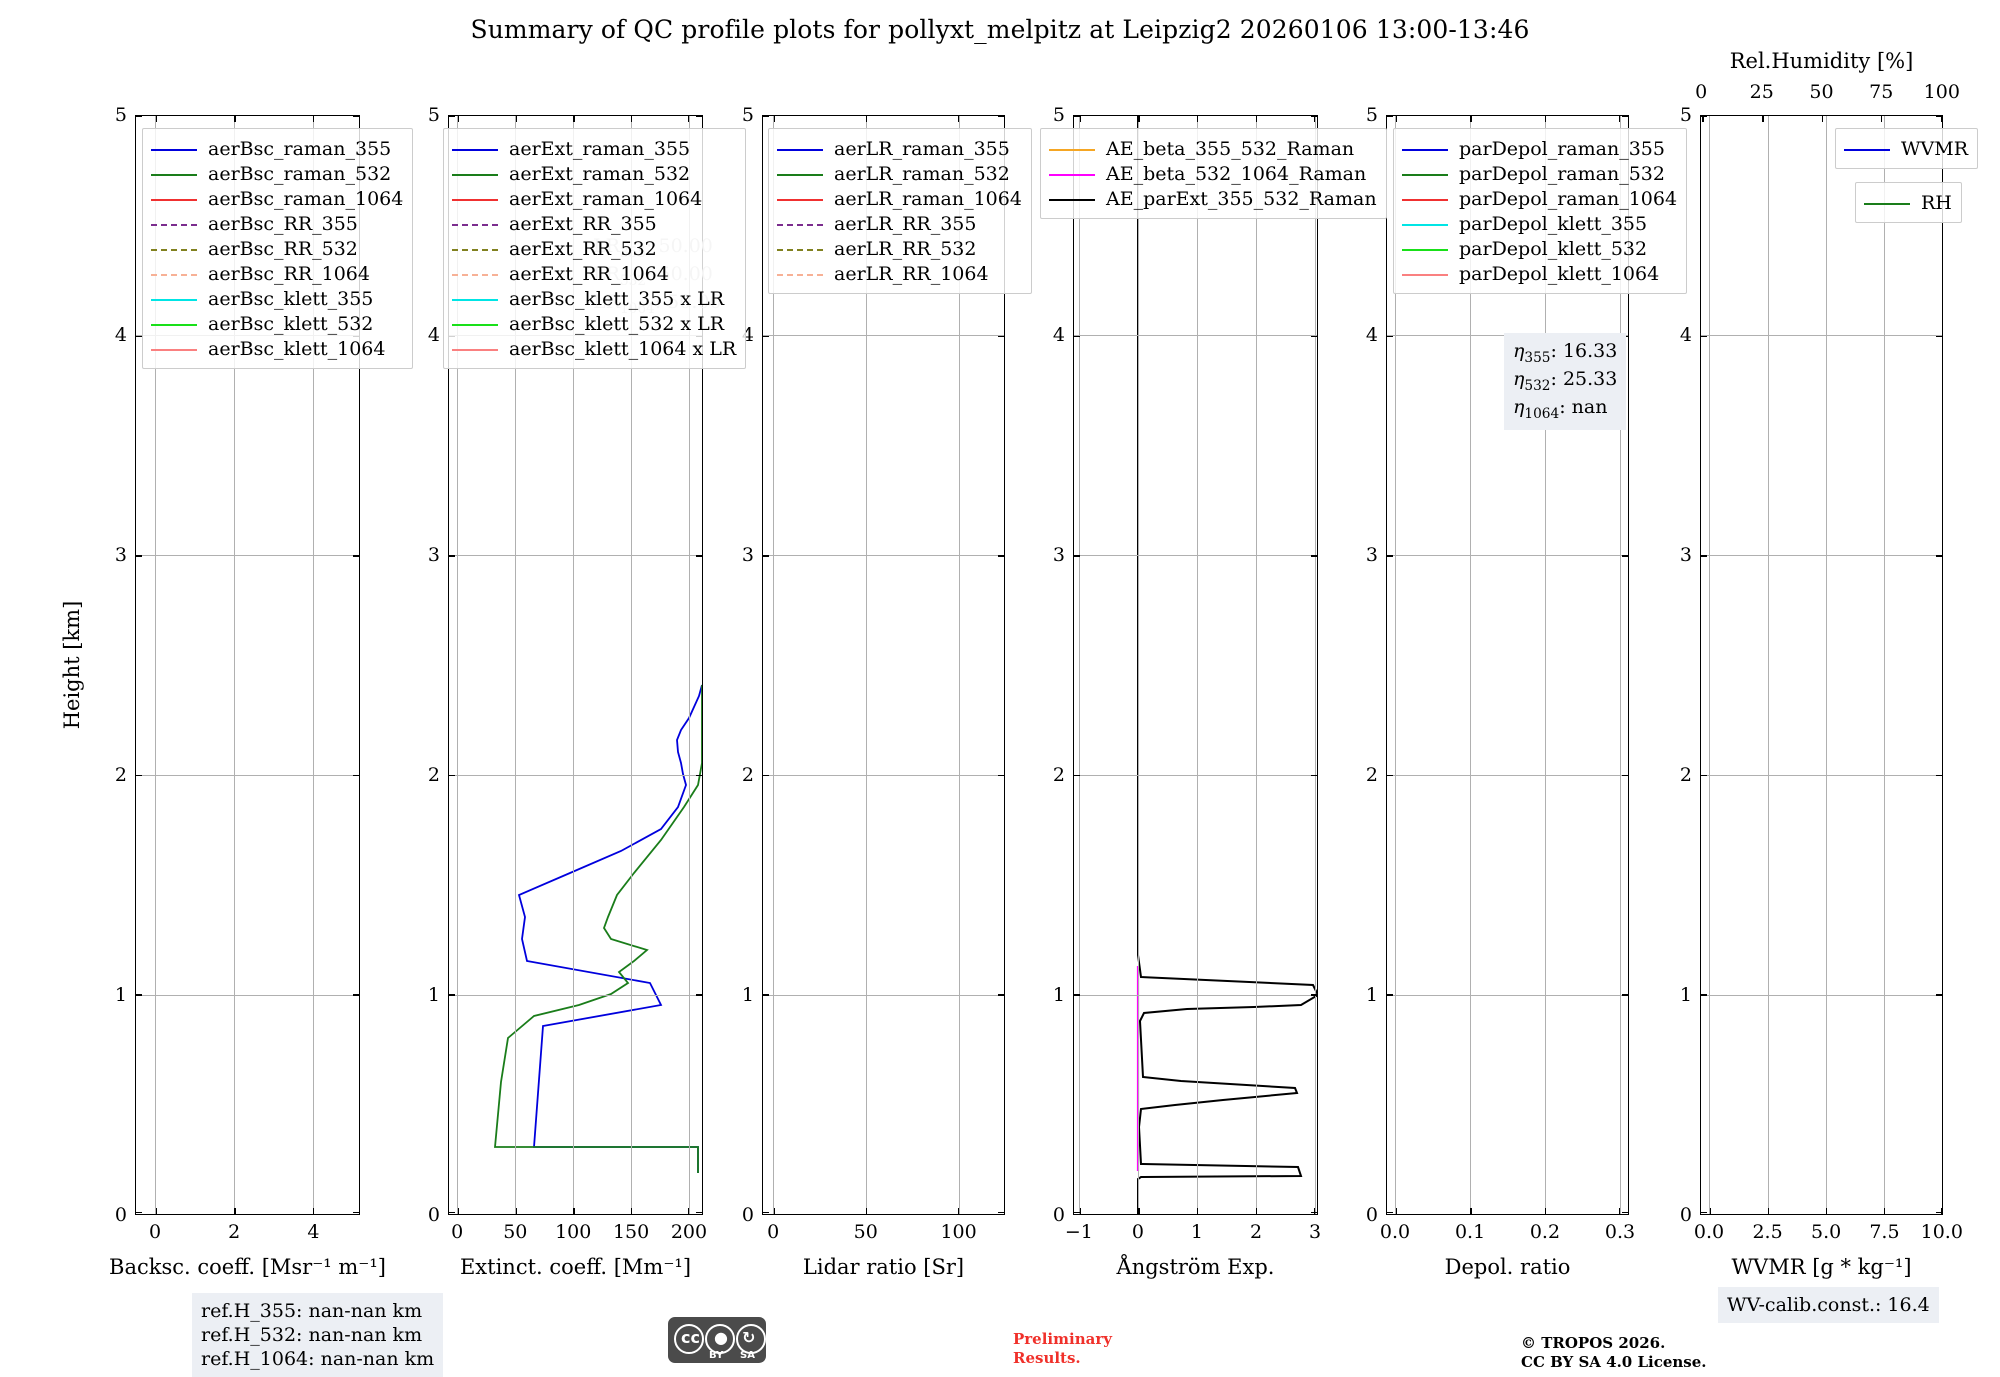  I want to click on legend-label: aerBsc_RR_355, so click(283, 223).